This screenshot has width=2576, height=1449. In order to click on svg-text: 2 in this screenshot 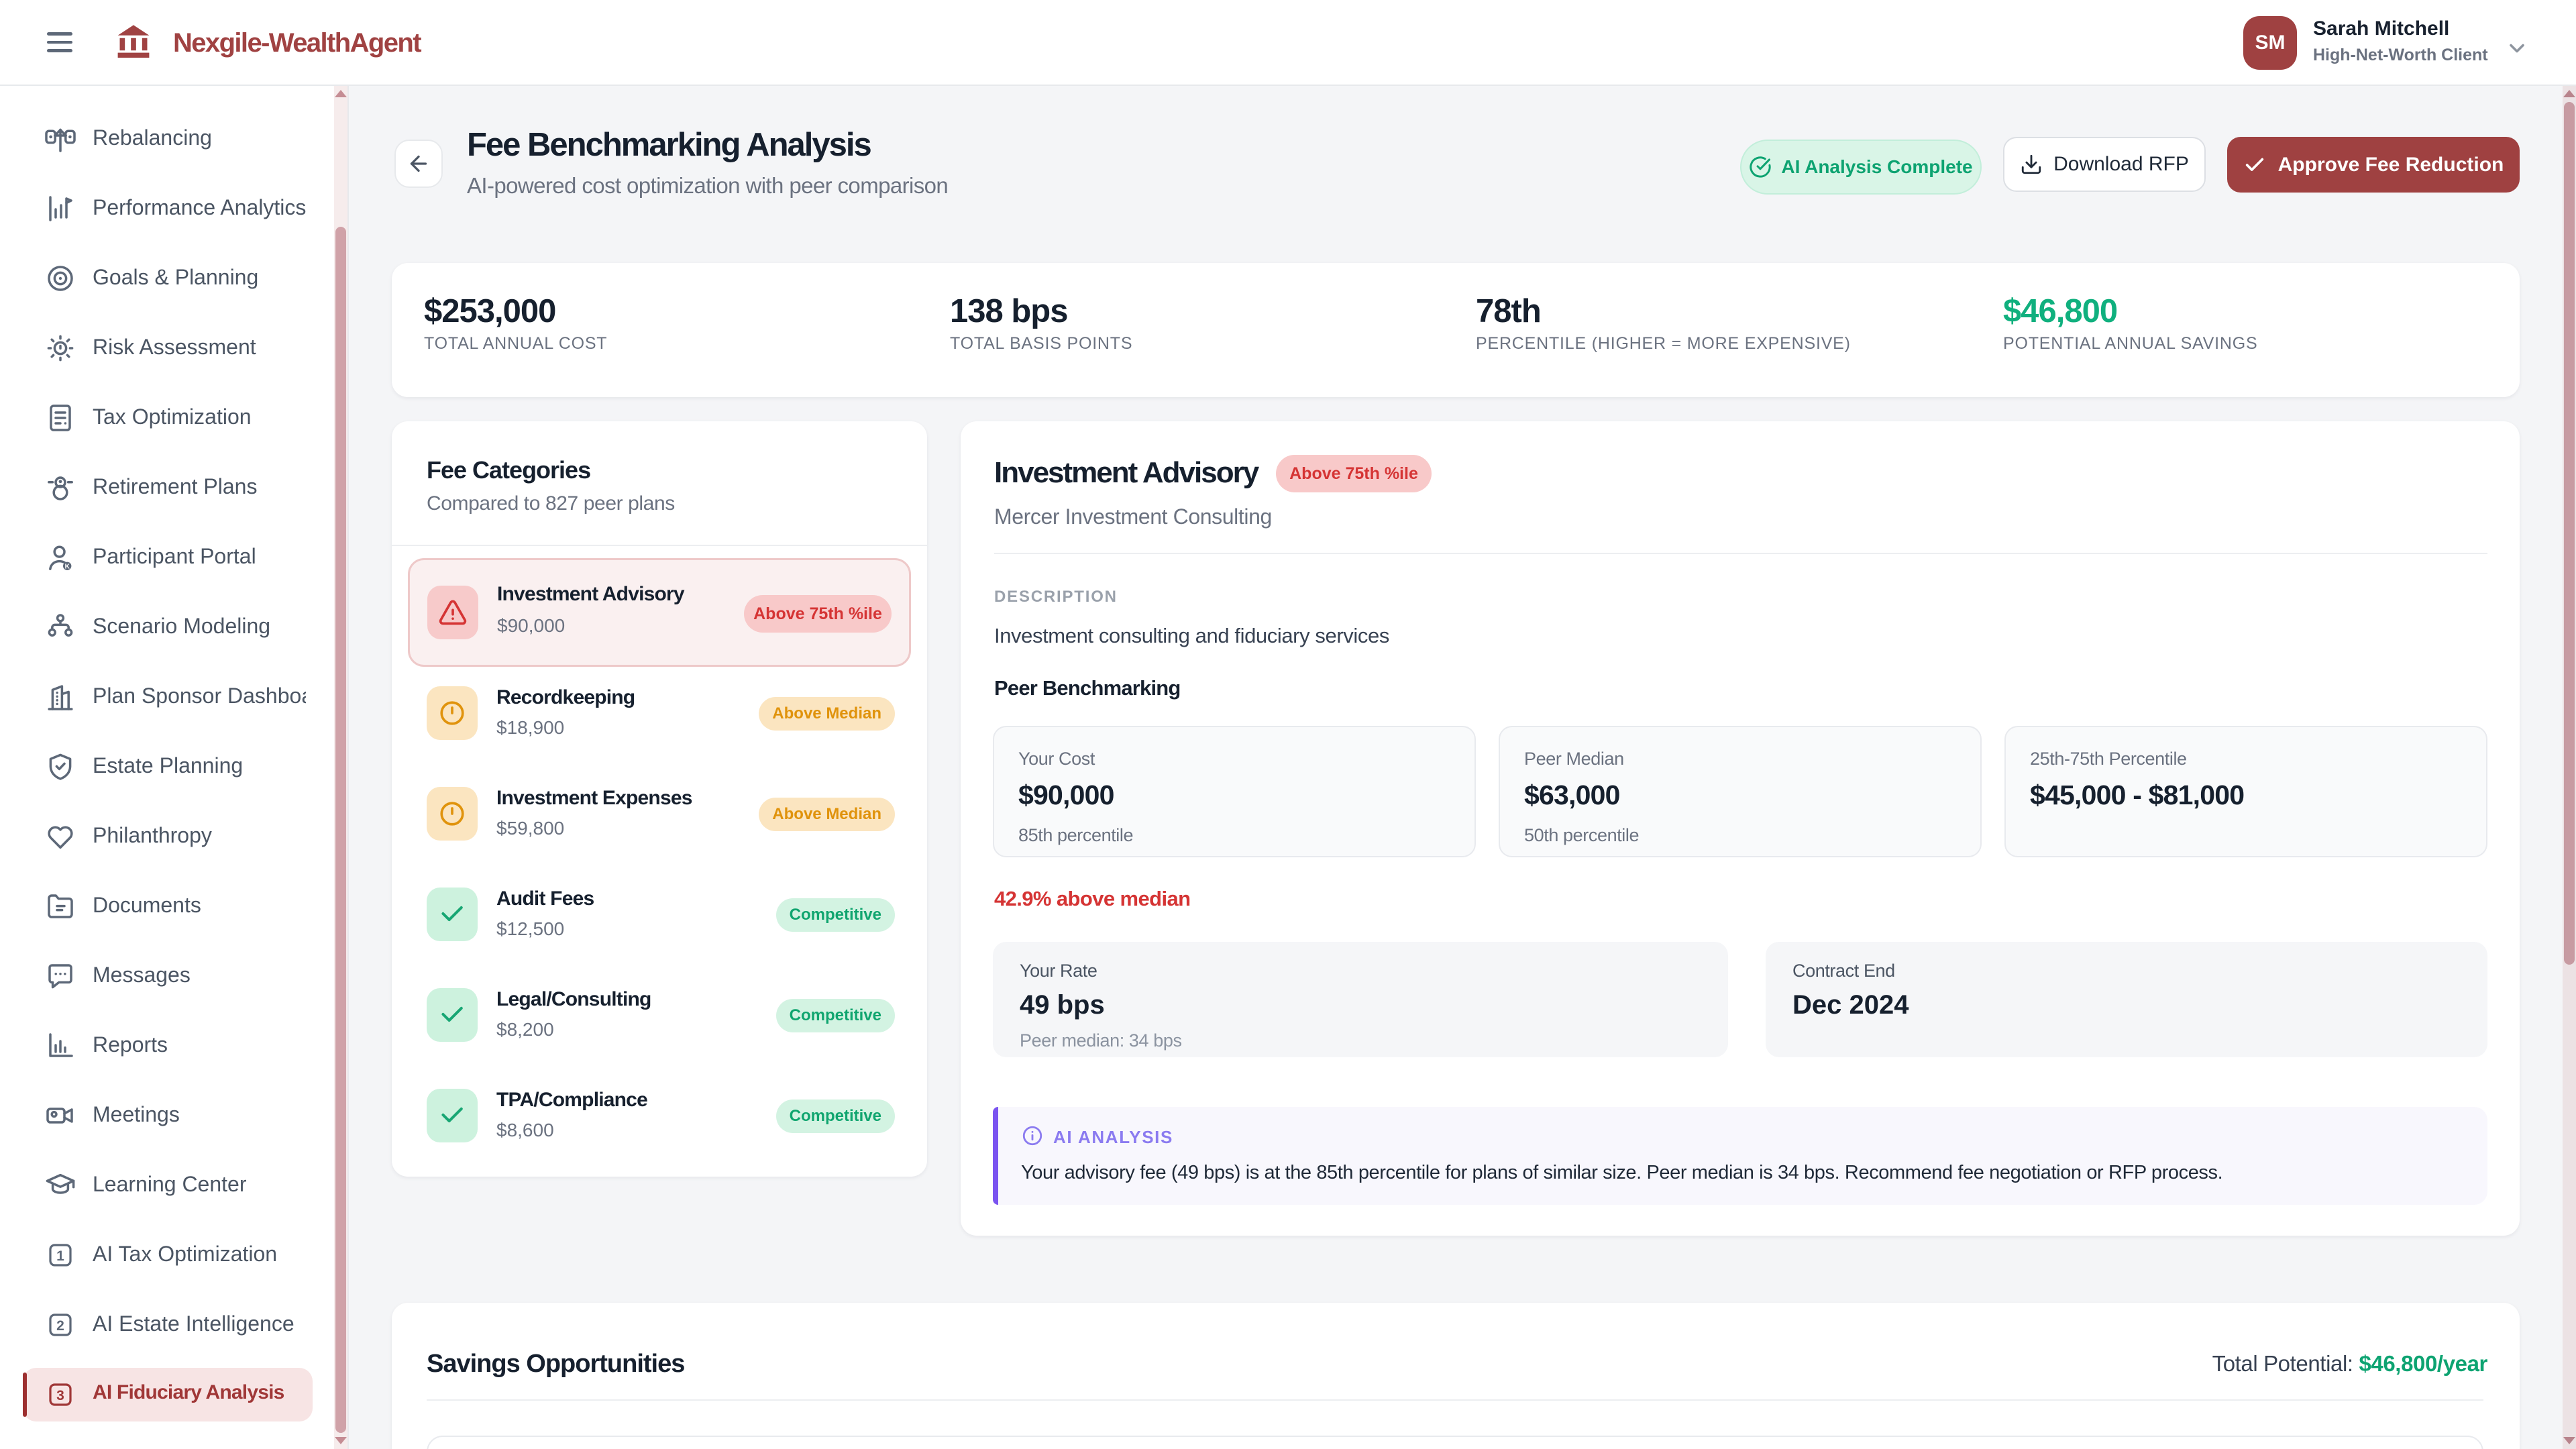, I will do `click(60, 1326)`.